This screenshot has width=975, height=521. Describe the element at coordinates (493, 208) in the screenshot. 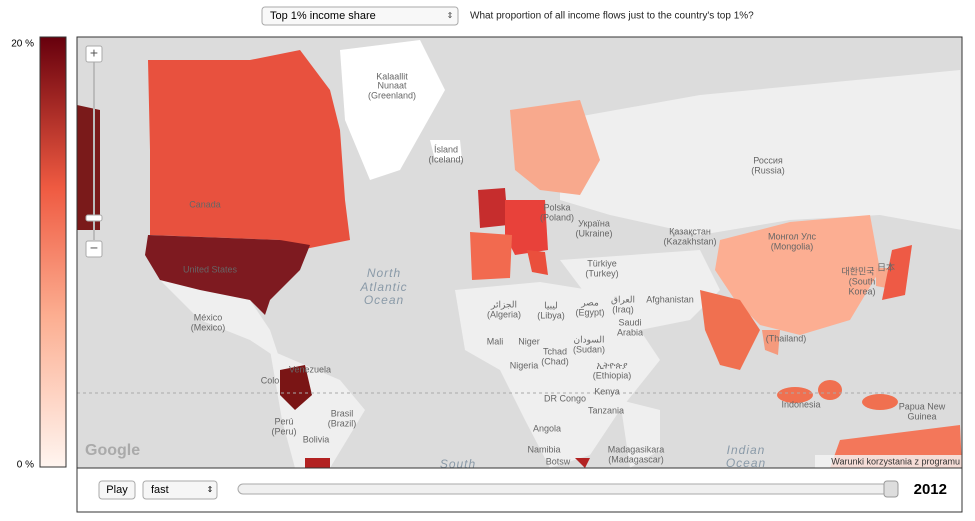

I see `uk` at that location.